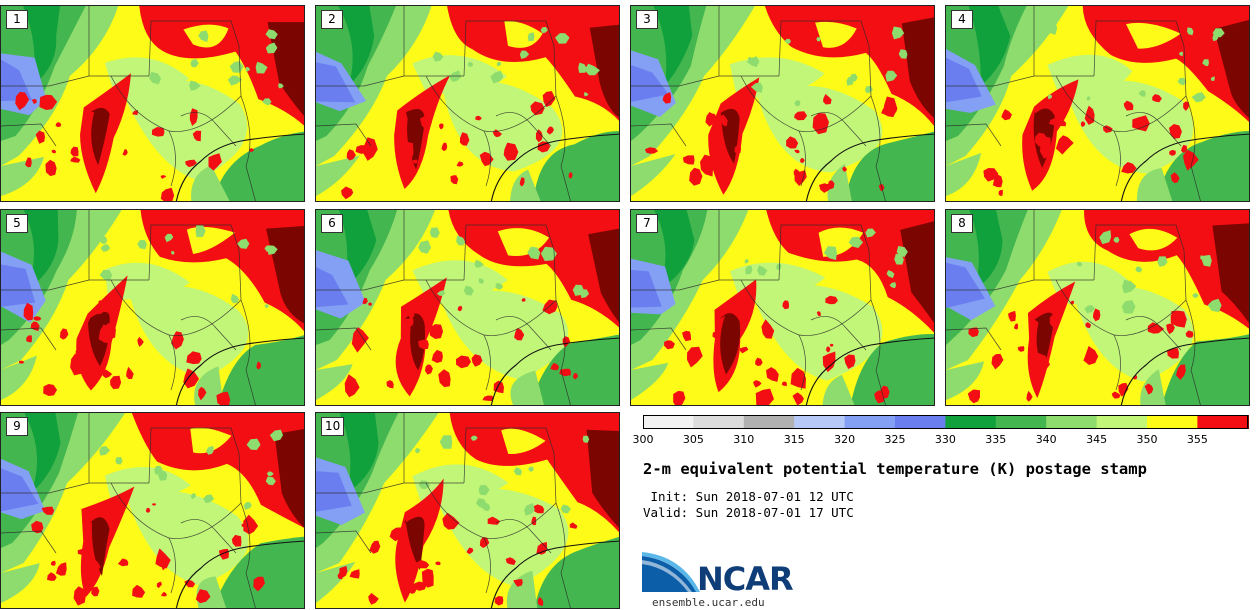  Describe the element at coordinates (782, 103) in the screenshot. I see `member-panel-3: 3` at that location.